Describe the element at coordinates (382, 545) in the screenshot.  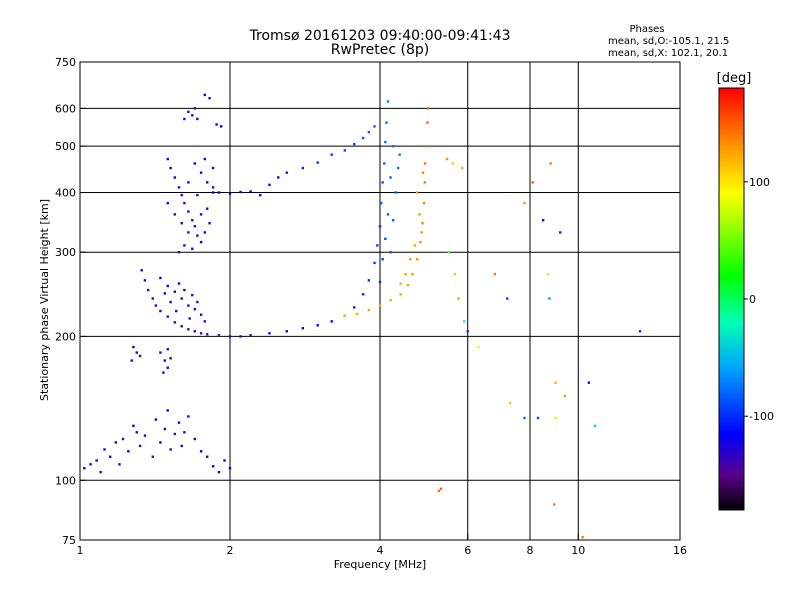
I see `x-axis-ticks: 1 2 4 6 8 10 16` at that location.